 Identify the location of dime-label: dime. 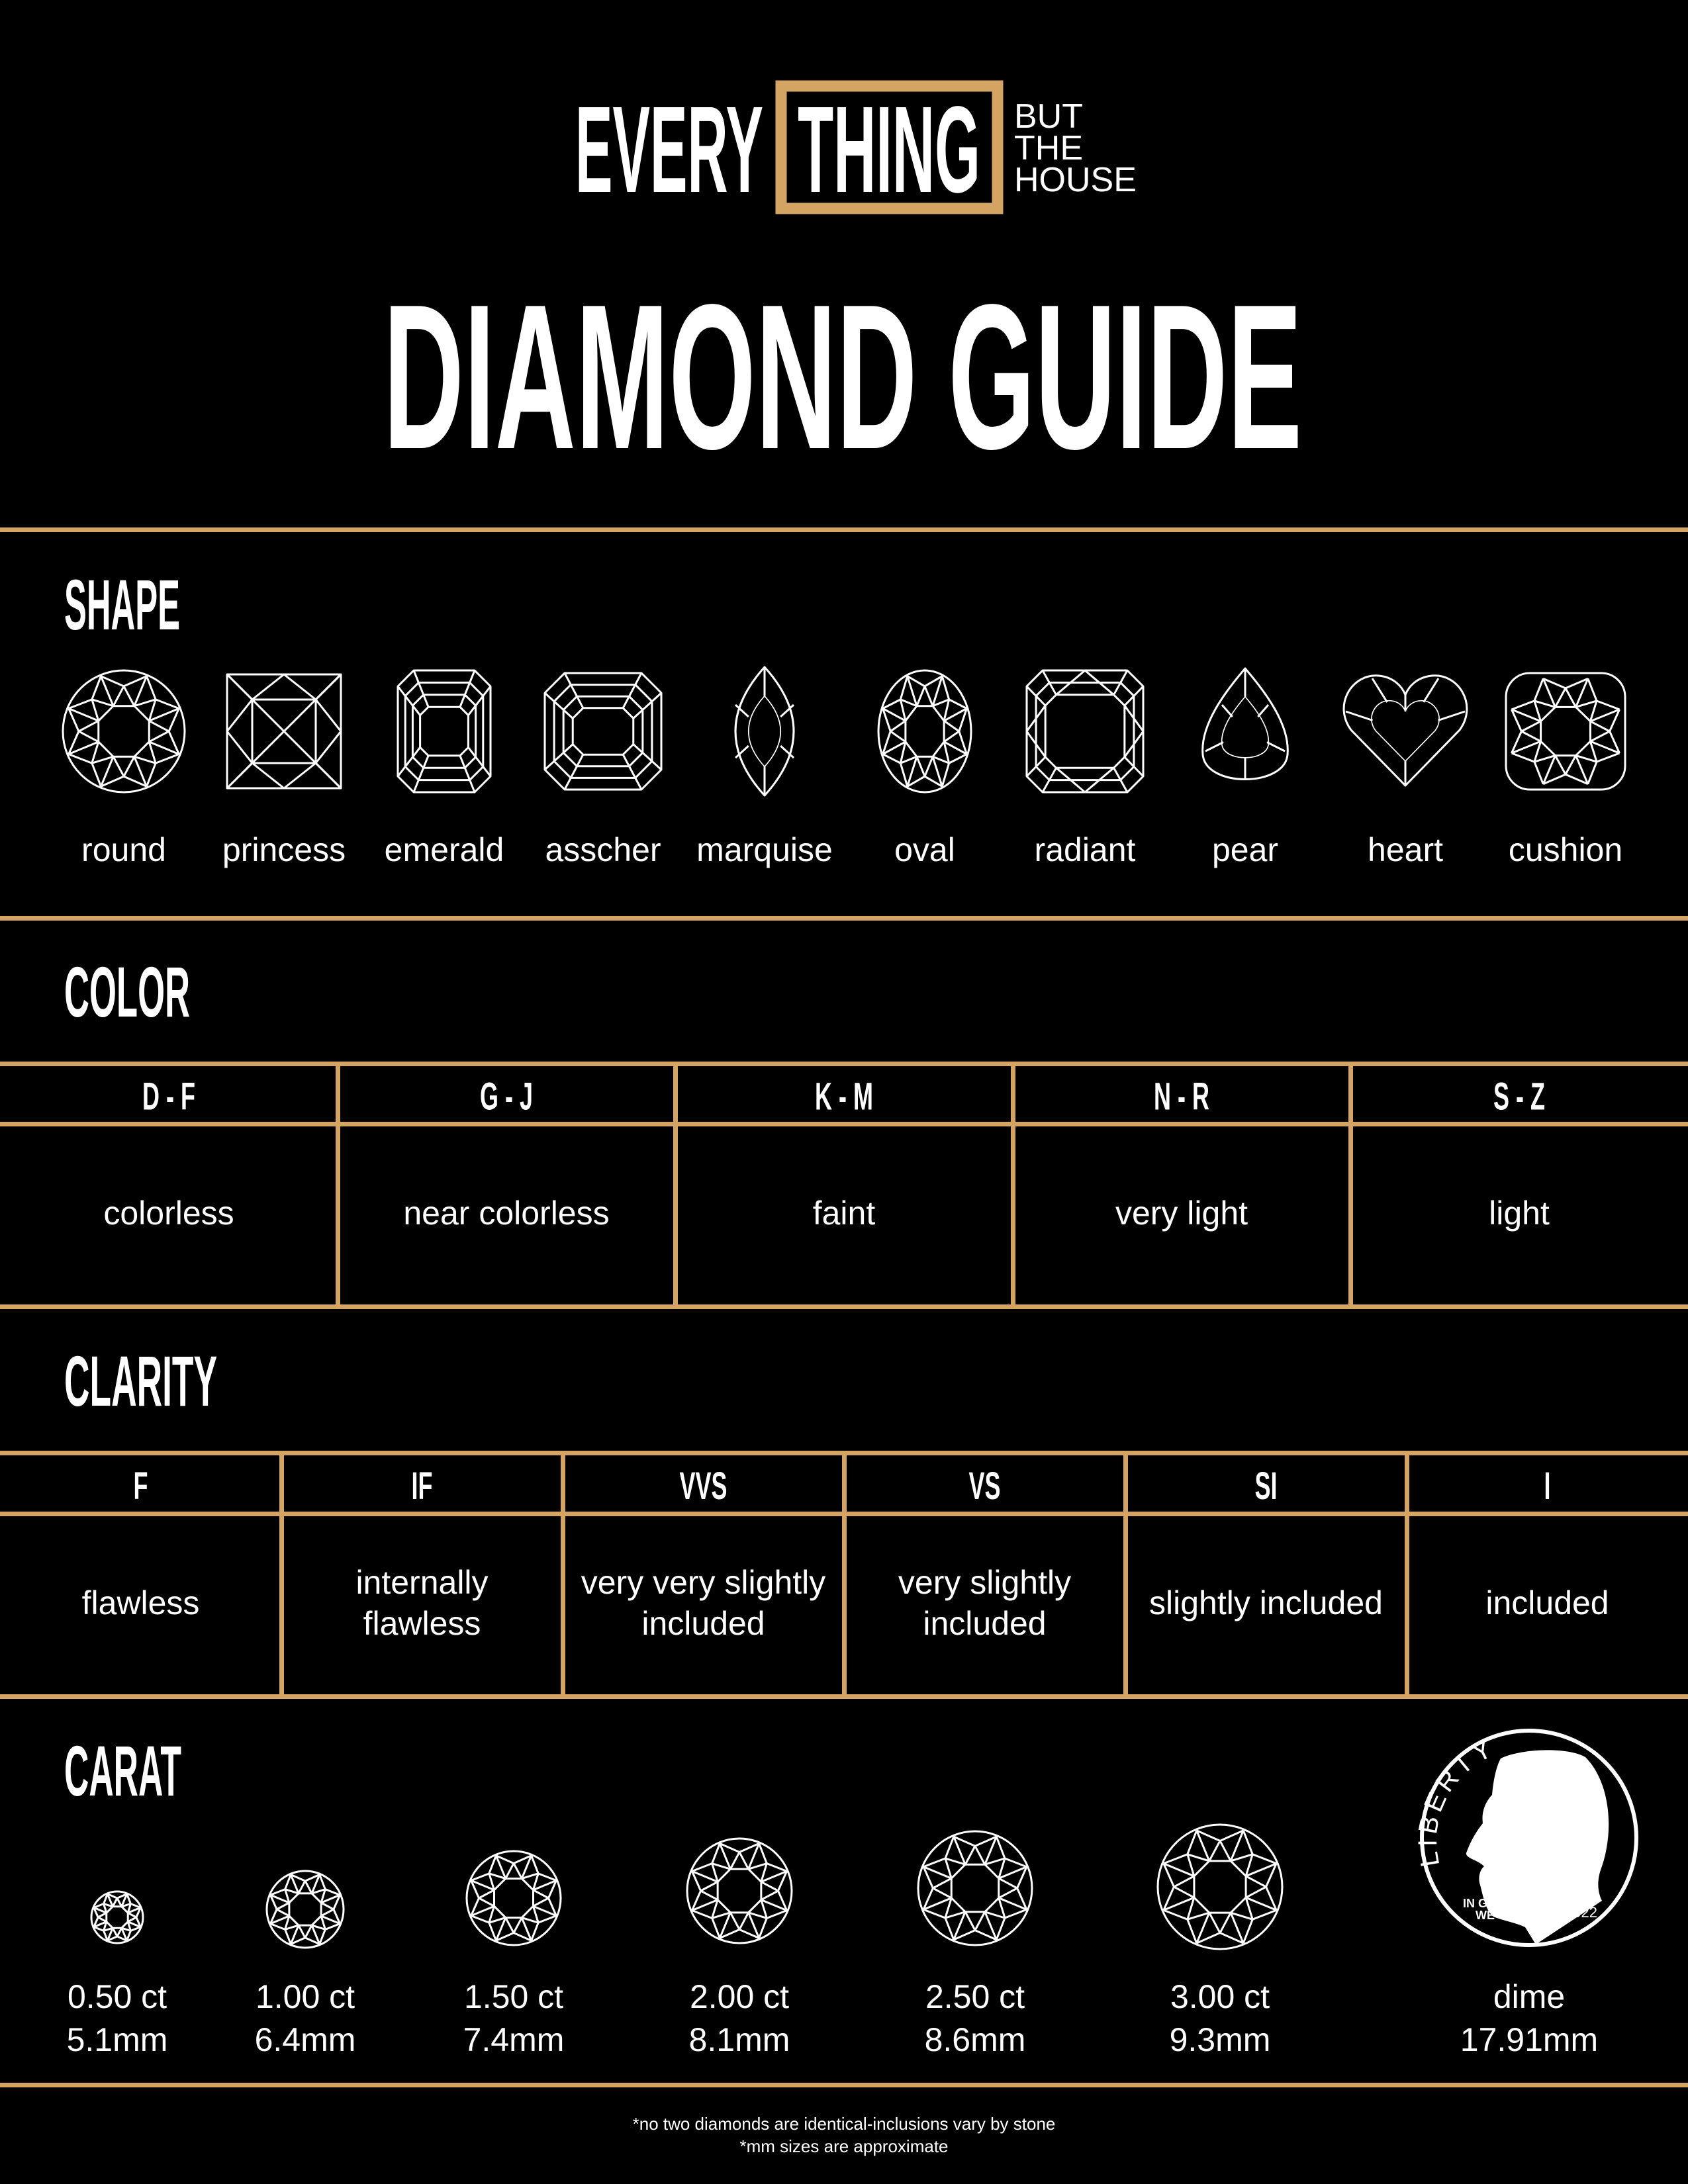
(1529, 1996).